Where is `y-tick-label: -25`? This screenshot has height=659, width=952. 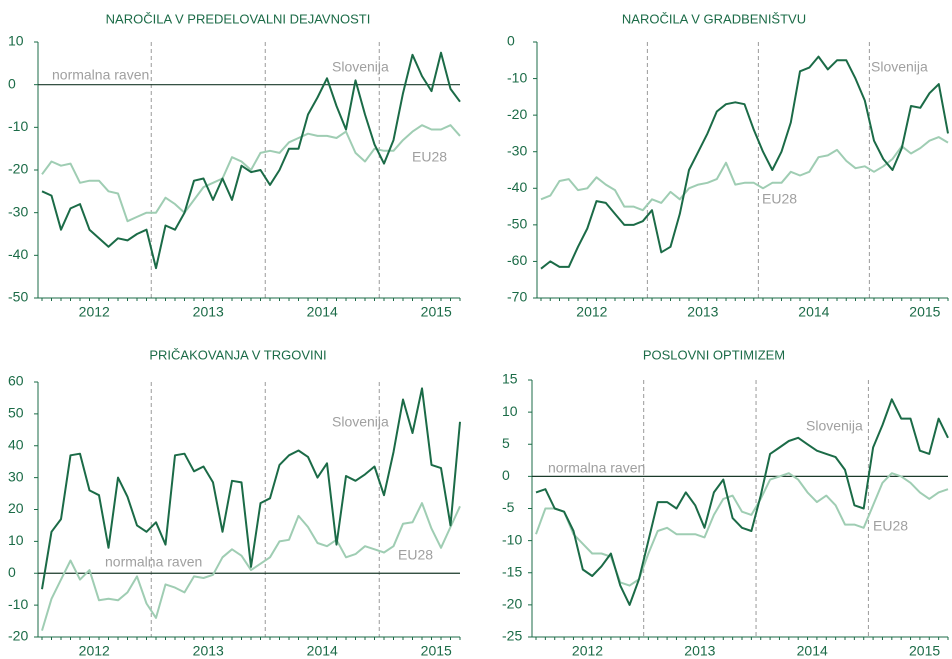
y-tick-label: -25 is located at coordinates (512, 636).